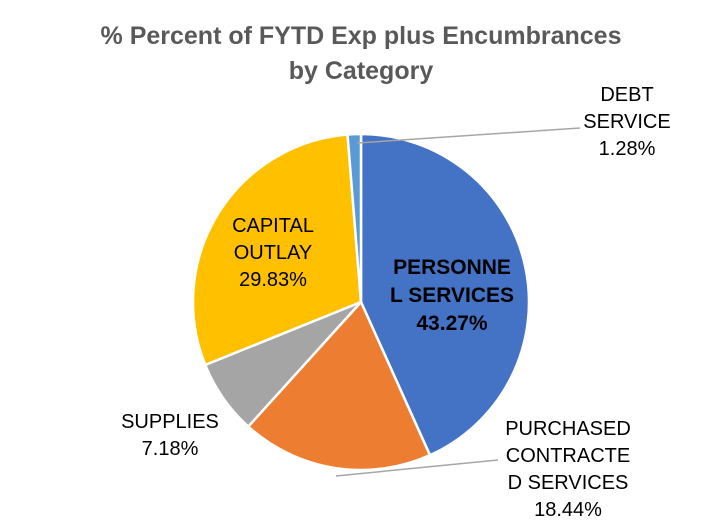 This screenshot has width=722, height=529. Describe the element at coordinates (568, 483) in the screenshot. I see `data-label-category-line: D SERVICES` at that location.